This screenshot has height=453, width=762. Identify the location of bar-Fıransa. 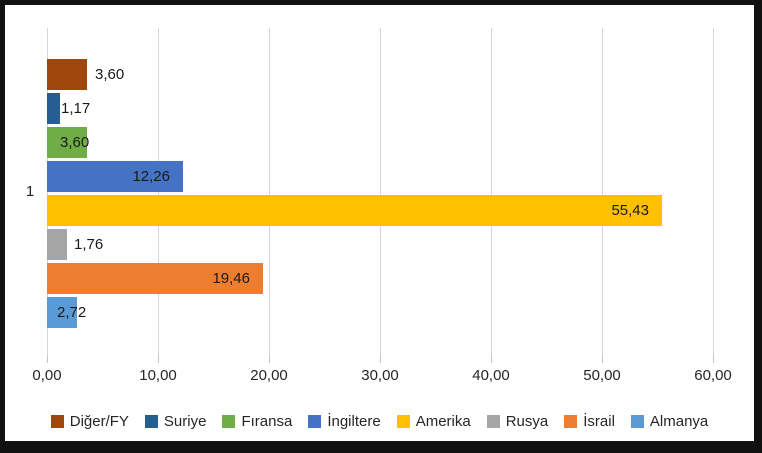
(67, 142).